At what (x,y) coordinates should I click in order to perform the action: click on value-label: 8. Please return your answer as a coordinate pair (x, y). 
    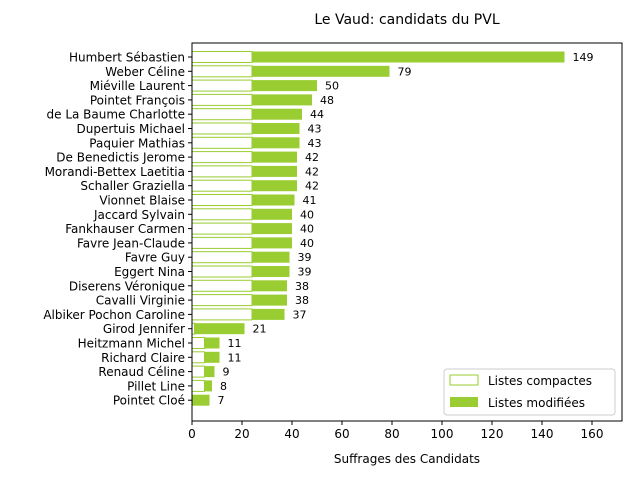
    Looking at the image, I should click on (223, 386).